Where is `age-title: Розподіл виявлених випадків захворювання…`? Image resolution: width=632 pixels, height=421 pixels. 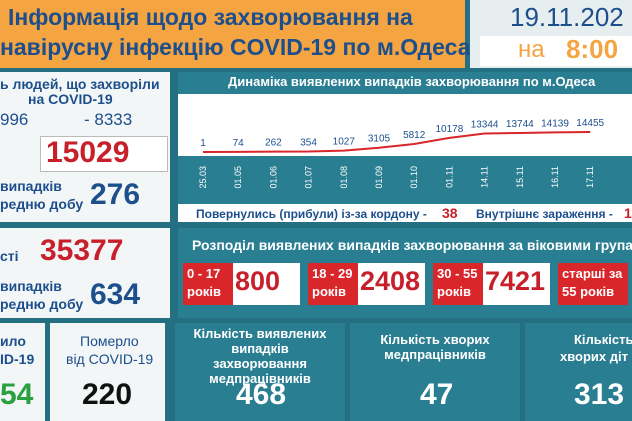 age-title: Розподіл виявлених випадків захворювання… is located at coordinates (412, 245).